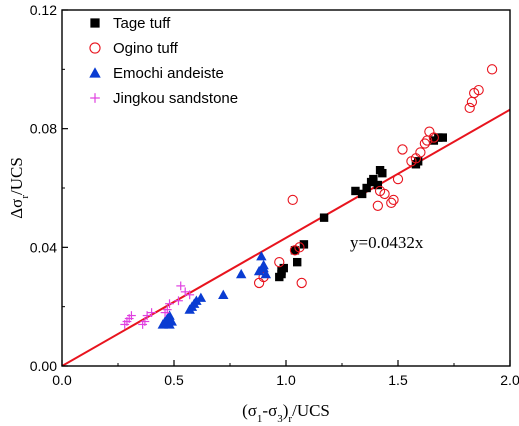  Describe the element at coordinates (398, 380) in the screenshot. I see `x-tick-label: 1.5` at that location.